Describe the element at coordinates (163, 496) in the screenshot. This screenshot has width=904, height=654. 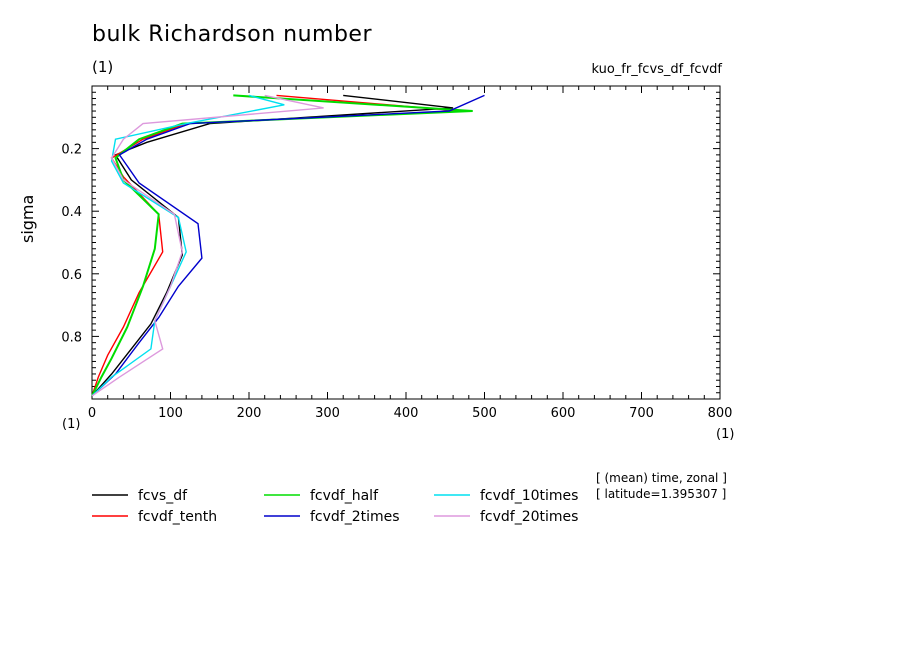
I see `legend-label-fcvs-df: fcvs_df` at that location.